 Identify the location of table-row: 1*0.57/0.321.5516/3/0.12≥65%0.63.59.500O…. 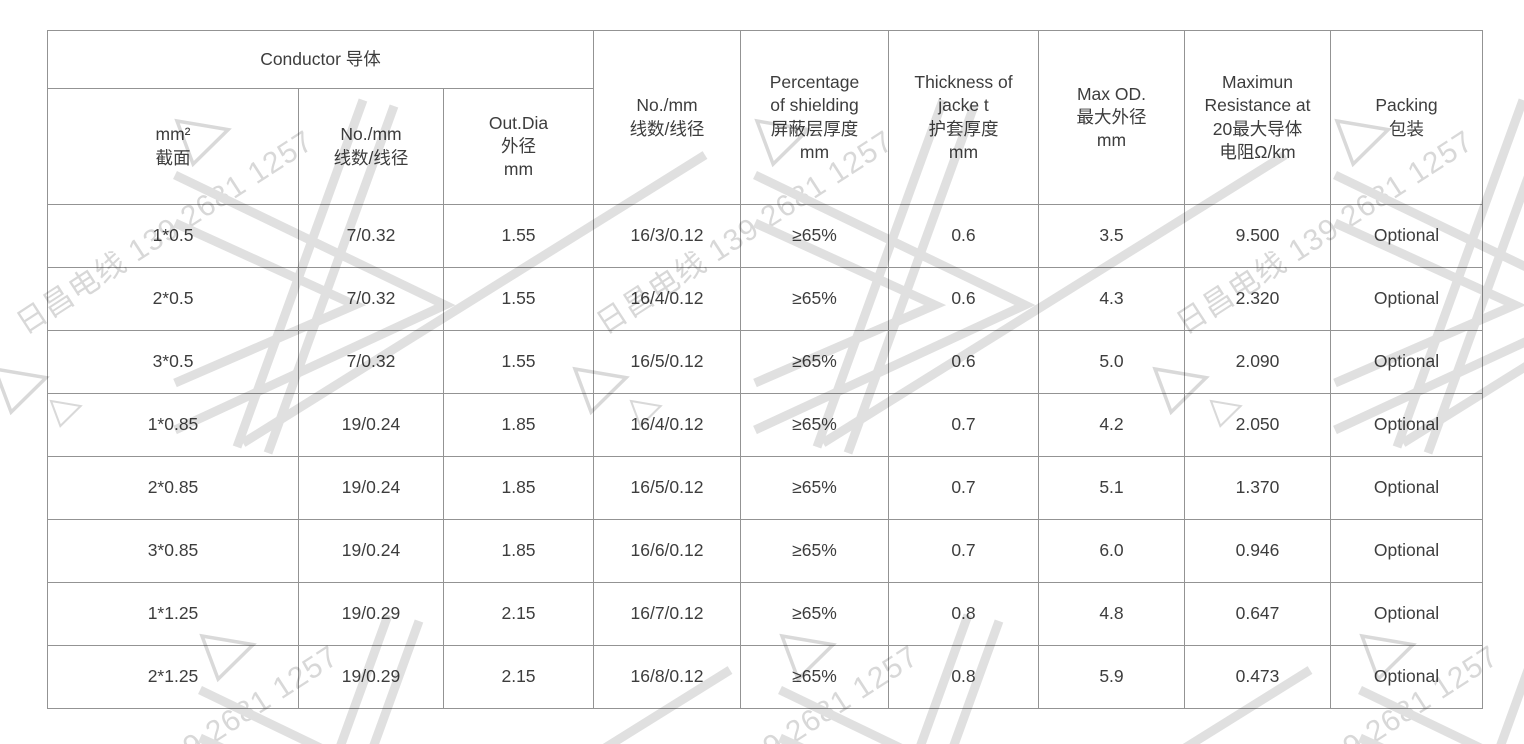
(765, 236).